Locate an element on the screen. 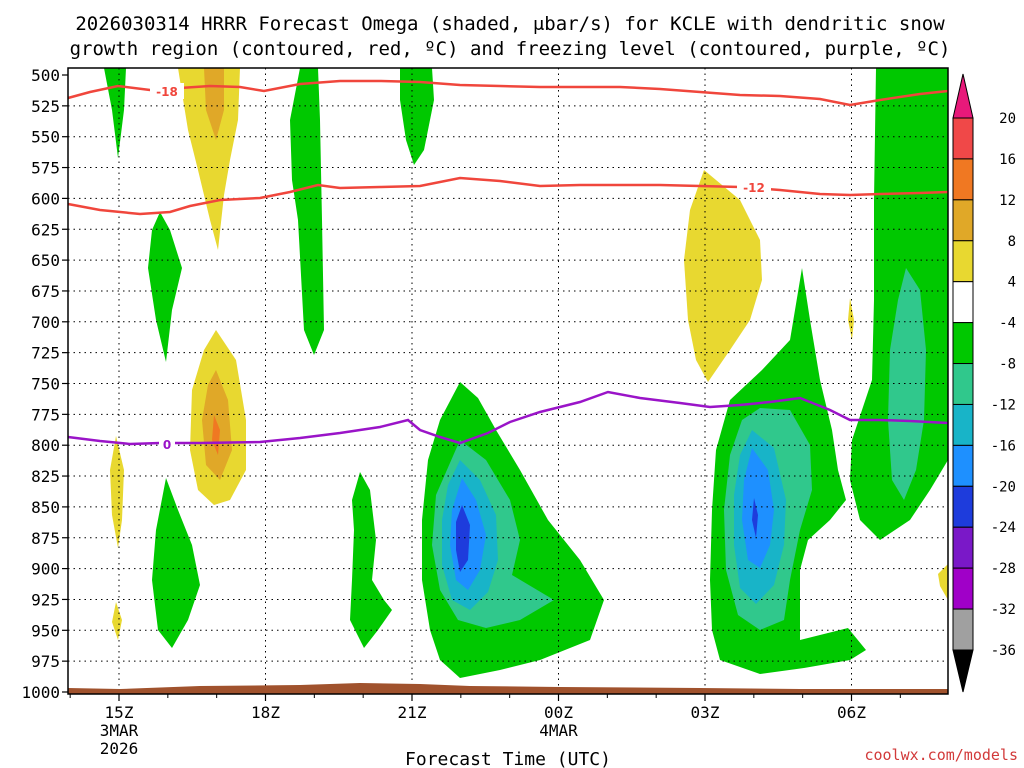  colorbar: 20 16 12 8 4 -4 -8 -12 -16 -20 -24 -28 -32 -36 is located at coordinates (984, 383).